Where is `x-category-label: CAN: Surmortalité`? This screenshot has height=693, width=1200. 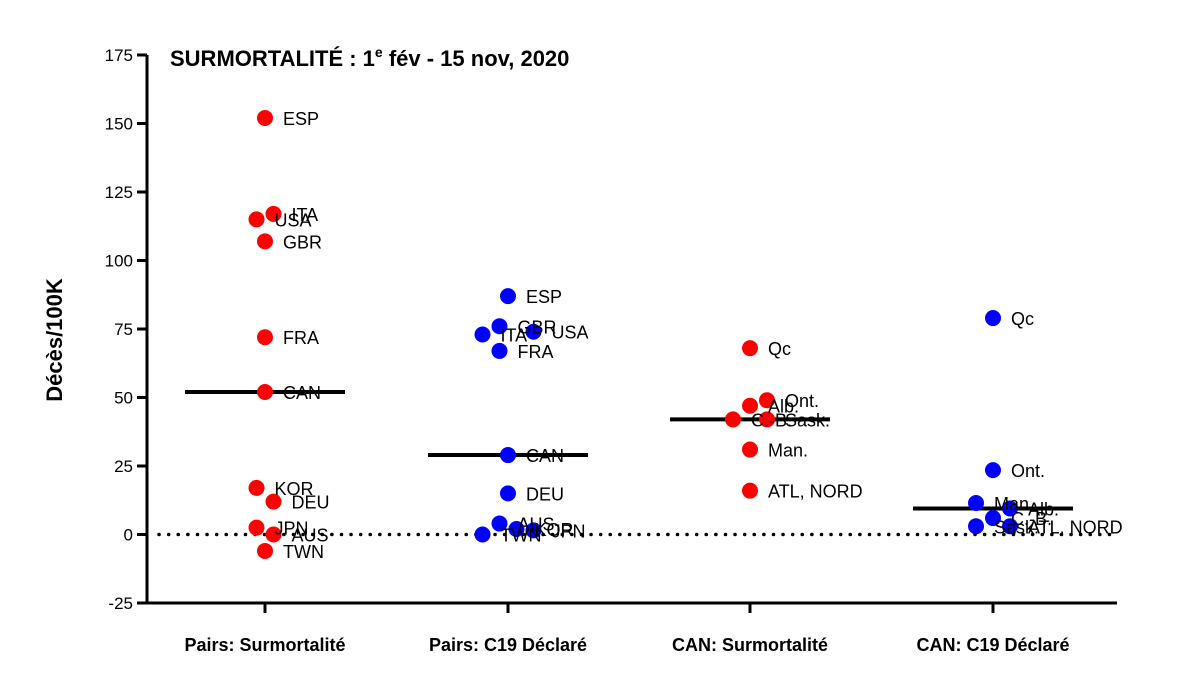 x-category-label: CAN: Surmortalité is located at coordinates (750, 645).